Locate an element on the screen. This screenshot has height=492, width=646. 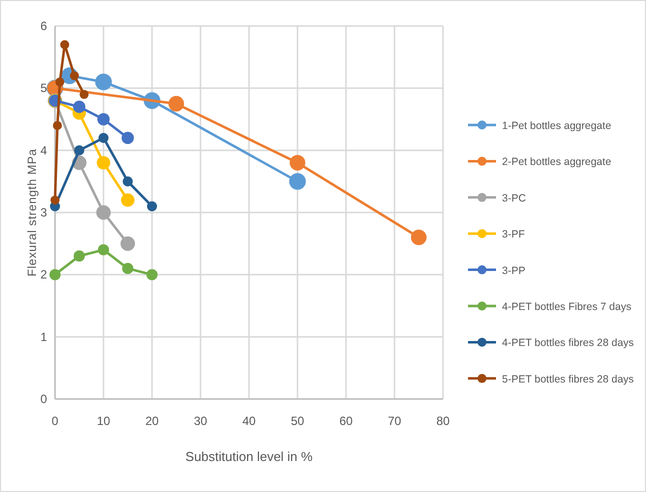
legend-label: 2-Pet bottles aggregate is located at coordinates (557, 162).